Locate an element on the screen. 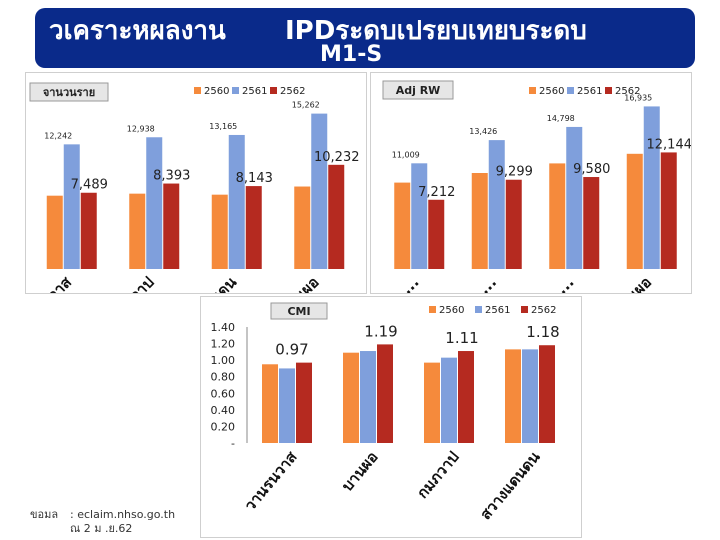  data-label: 12,242 is located at coordinates (58, 135).